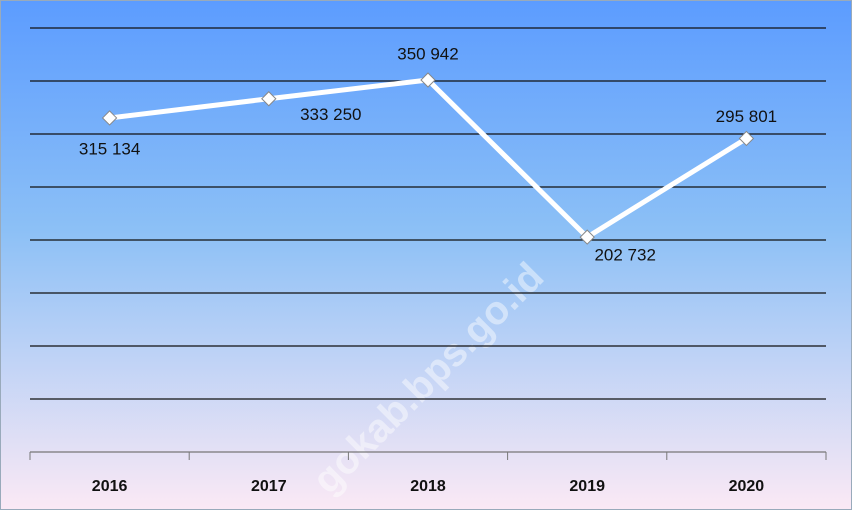  What do you see at coordinates (747, 486) in the screenshot?
I see `x-tick-label: 2020` at bounding box center [747, 486].